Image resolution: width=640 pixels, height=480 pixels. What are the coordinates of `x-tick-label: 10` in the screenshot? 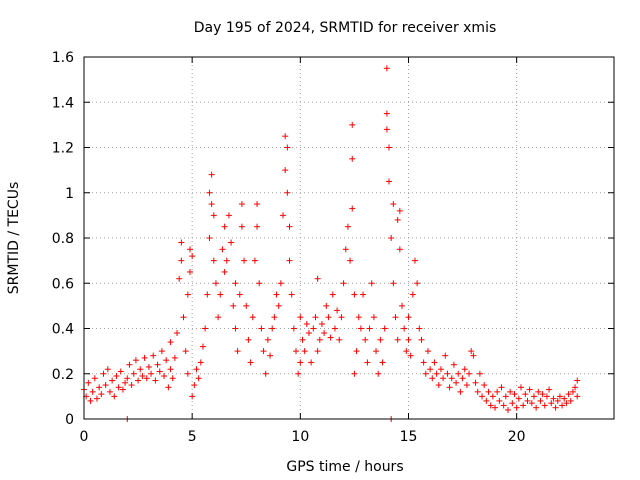 It's located at (300, 437).